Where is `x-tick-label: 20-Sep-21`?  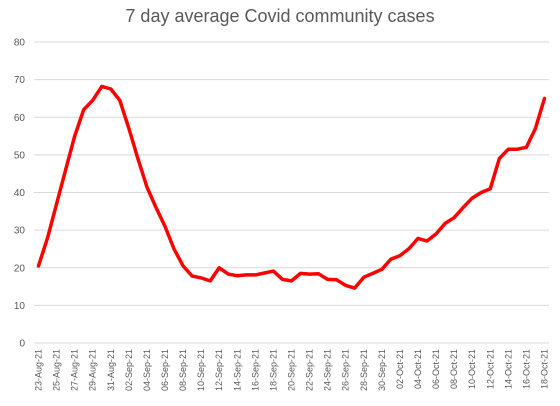 x-tick-label: 20-Sep-21 is located at coordinates (292, 370).